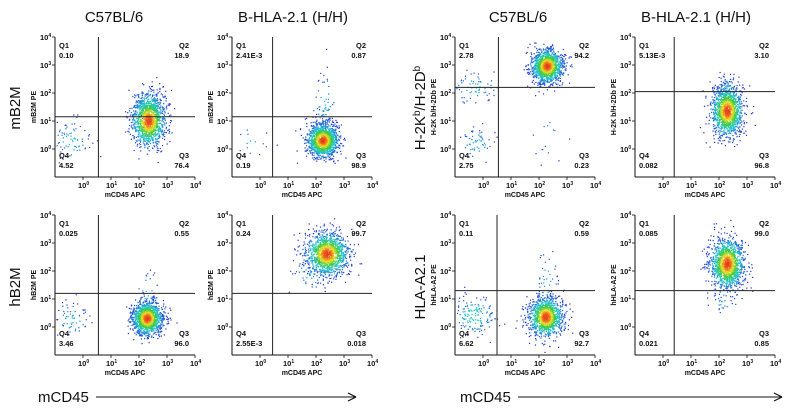 This screenshot has height=419, width=790. I want to click on quadrant-q4-value: 4.52, so click(66, 165).